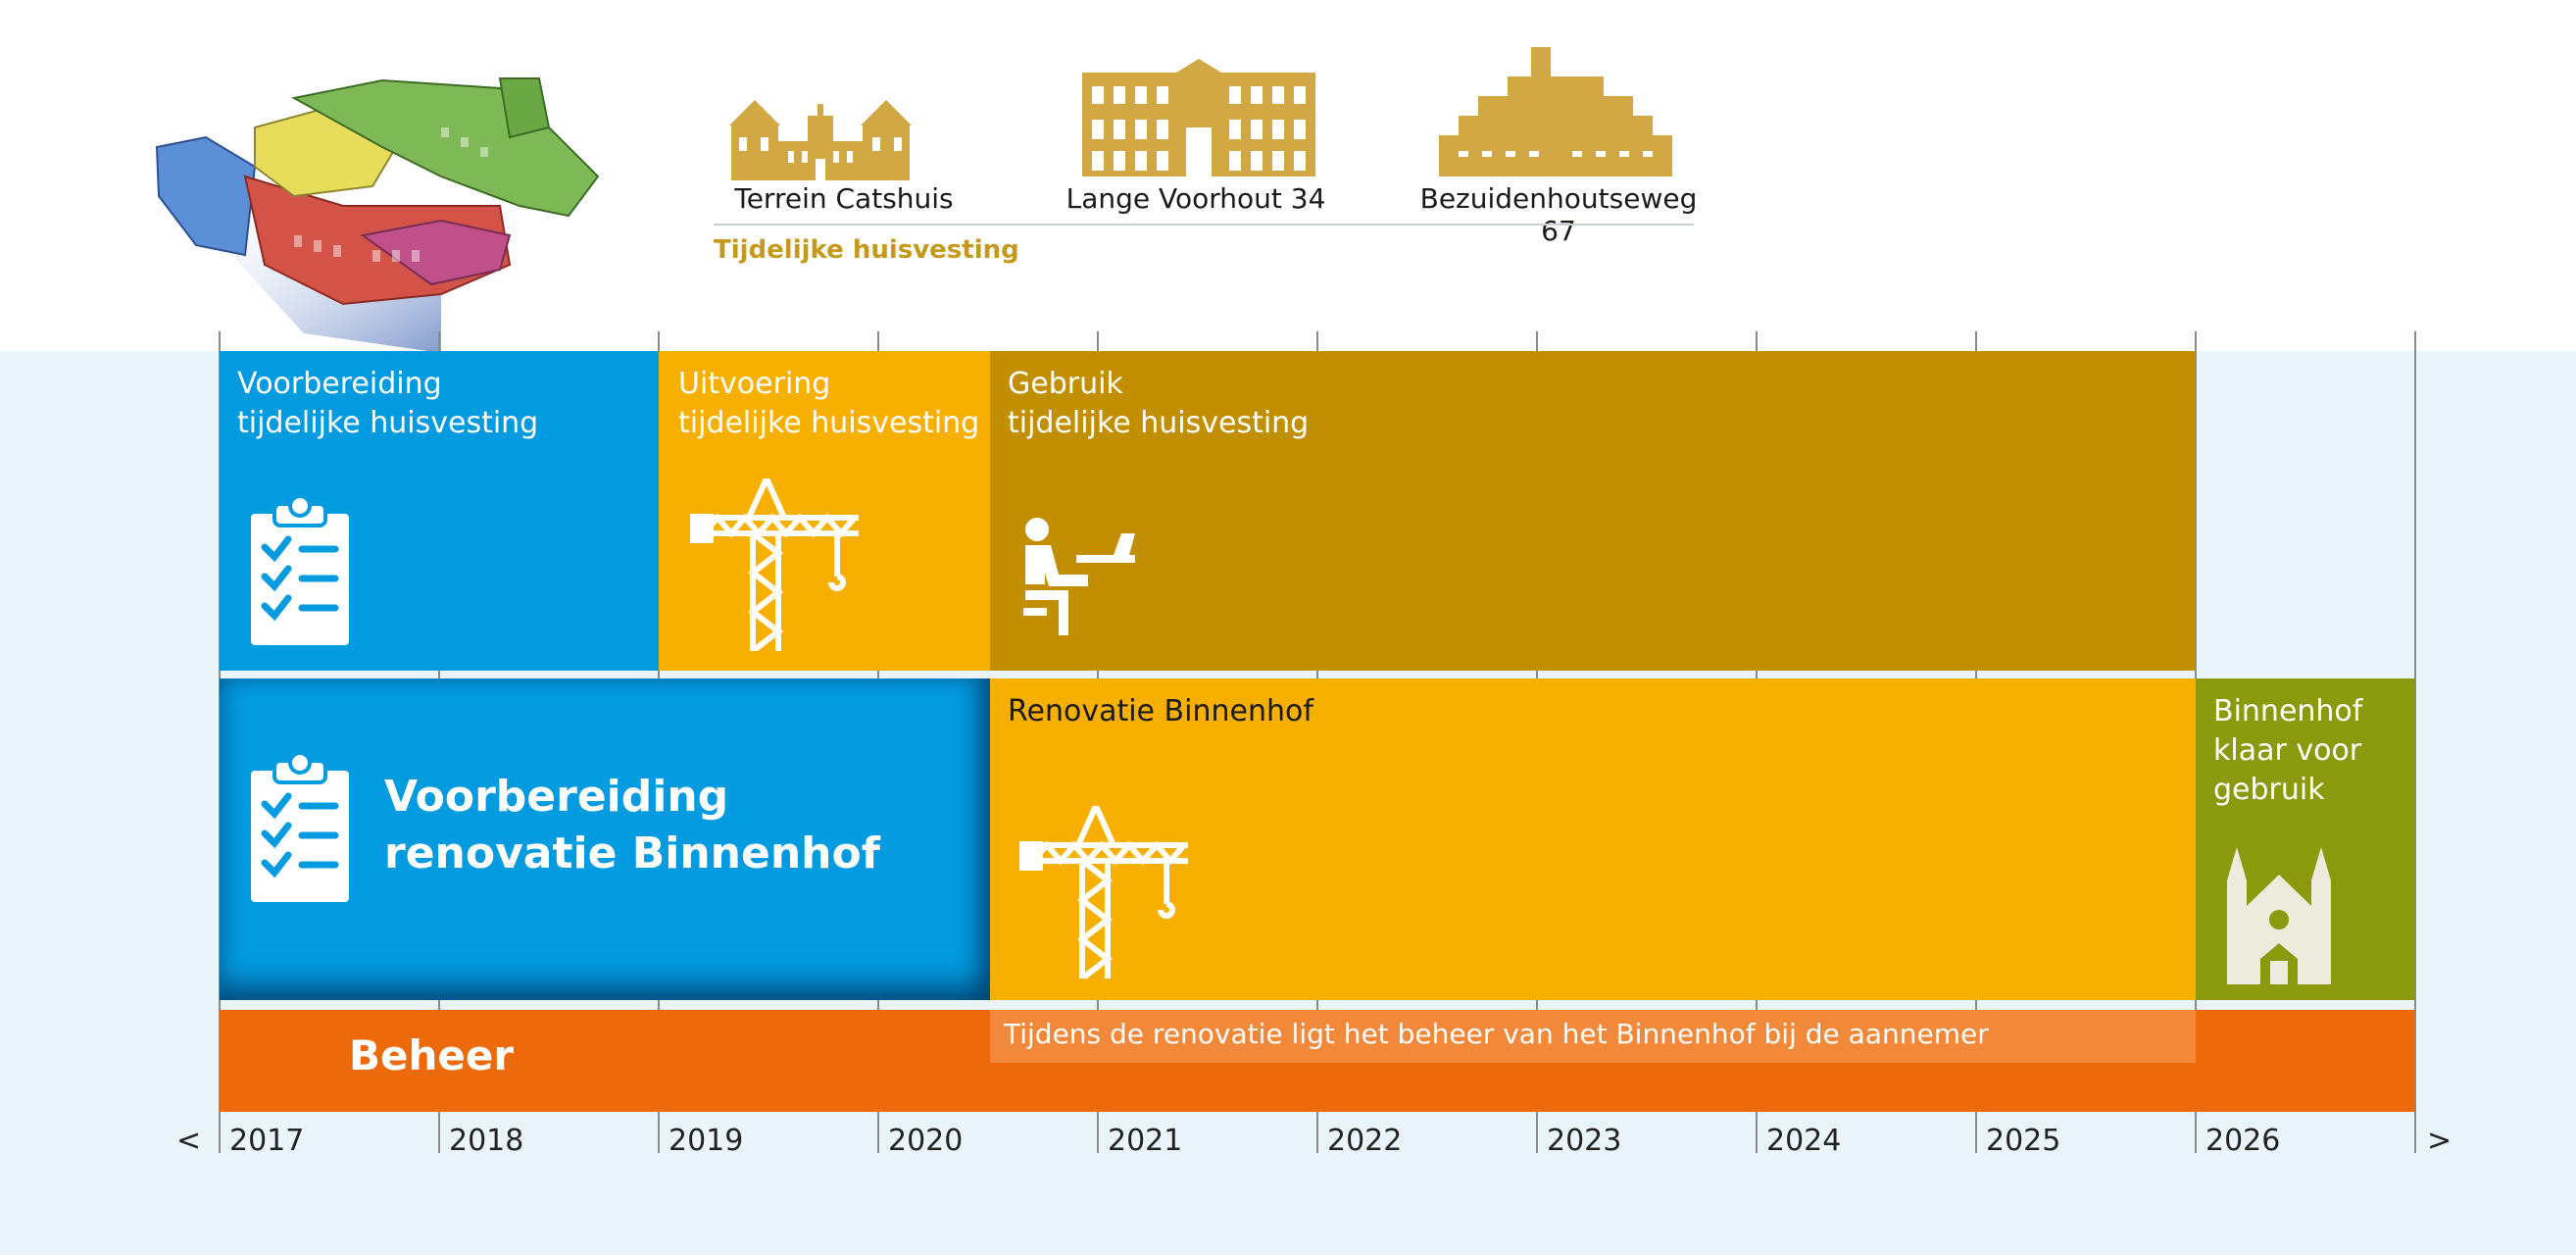  I want to click on timeline-prev-arrow: <, so click(189, 1141).